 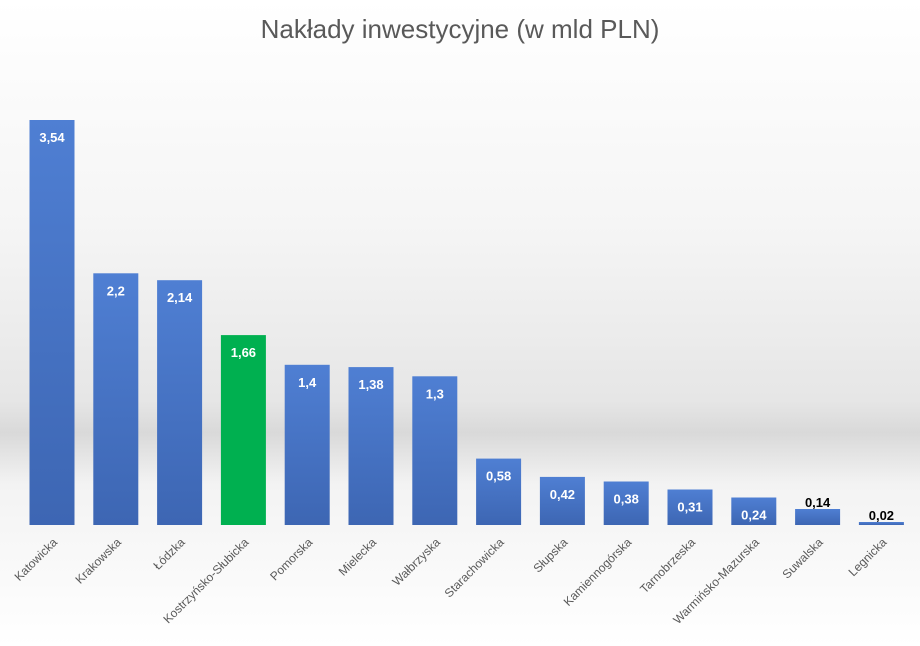 I want to click on data-label-2: 2,2, so click(x=116, y=290).